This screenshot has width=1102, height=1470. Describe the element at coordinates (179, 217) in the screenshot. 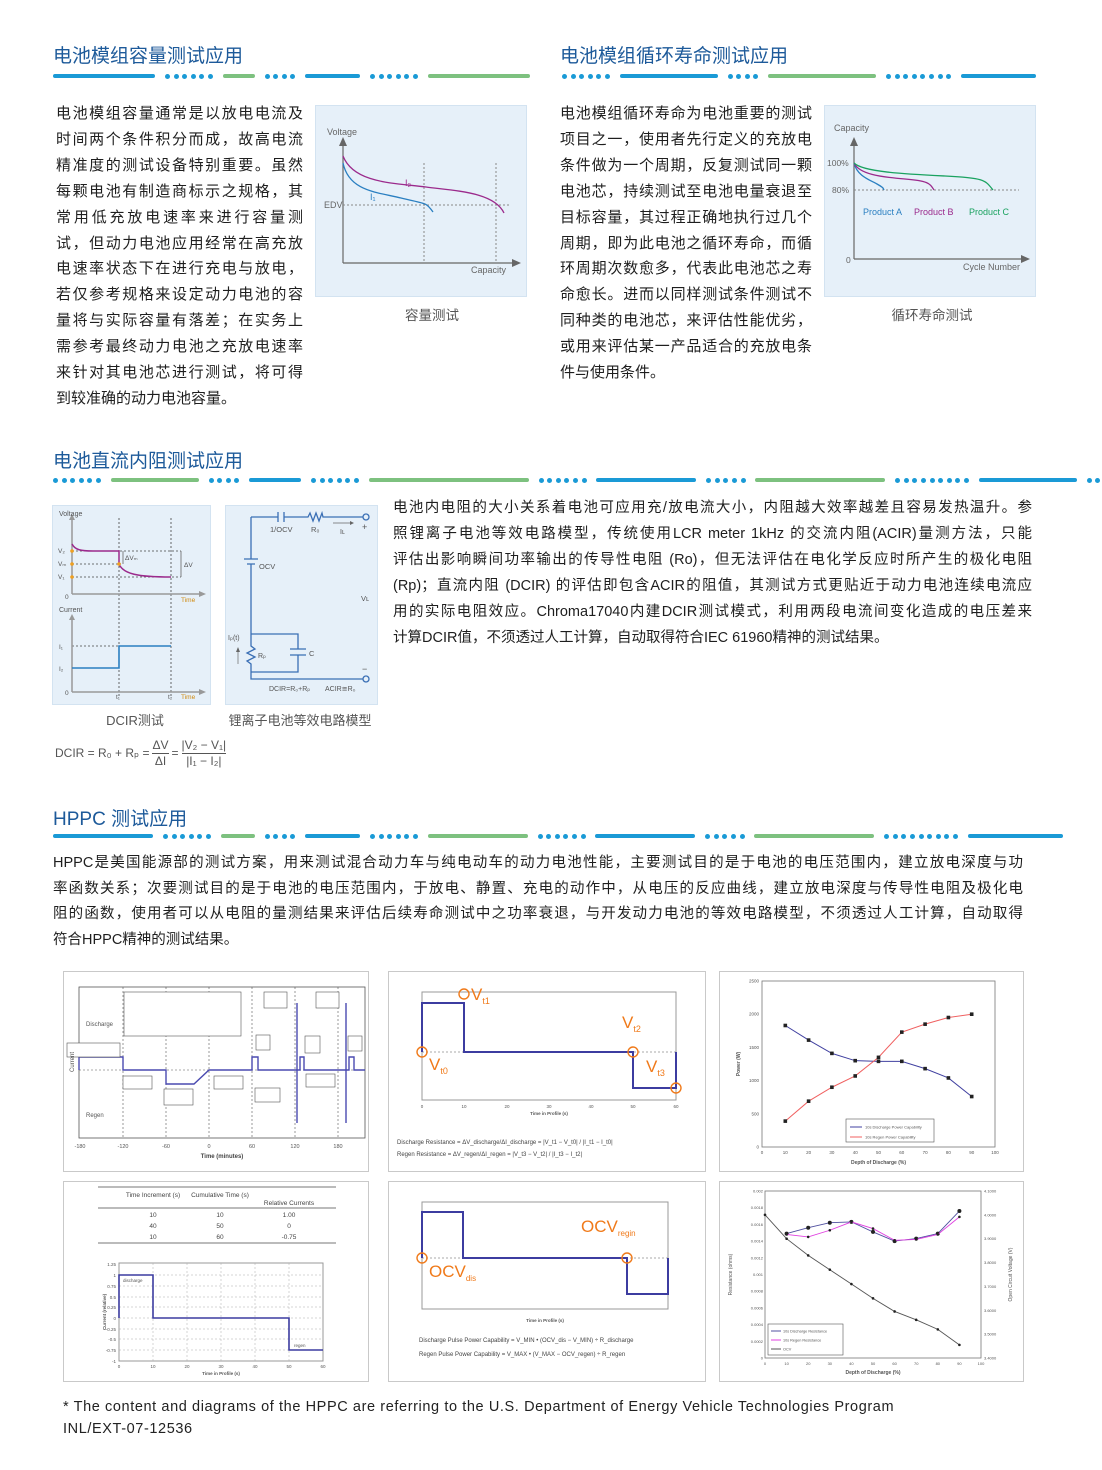

I see `text-line: 常用低充放电速率来进行容量测` at that location.